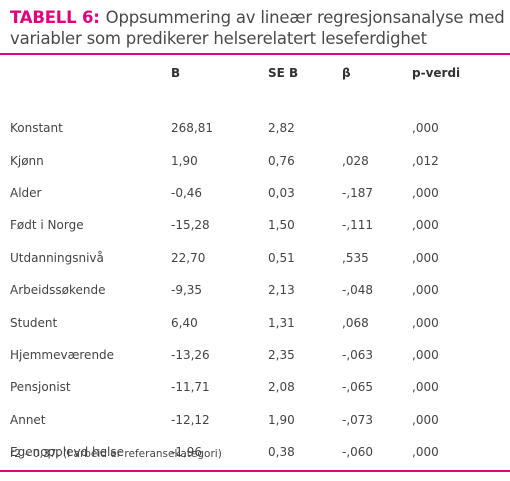 This screenshot has height=481, width=510. I want to click on column-header-b: B, so click(176, 73).